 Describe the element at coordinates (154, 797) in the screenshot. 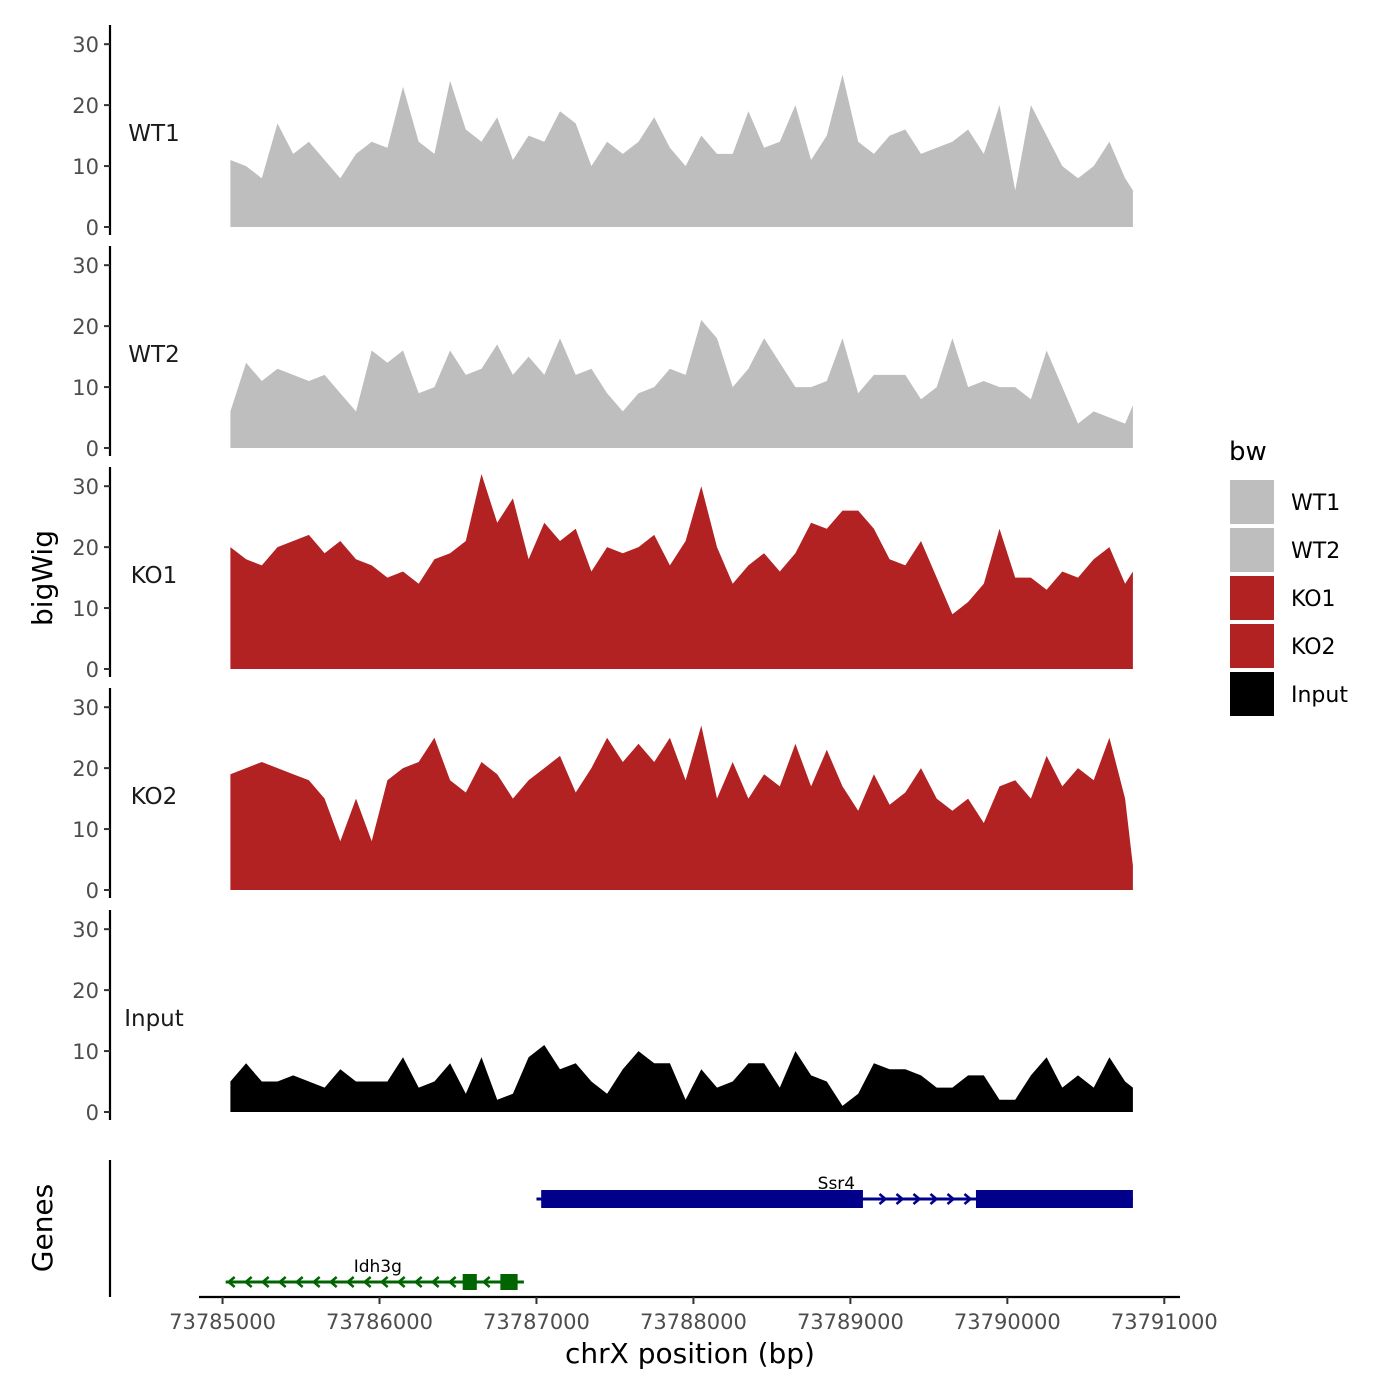

I see `track-label: KO2` at that location.